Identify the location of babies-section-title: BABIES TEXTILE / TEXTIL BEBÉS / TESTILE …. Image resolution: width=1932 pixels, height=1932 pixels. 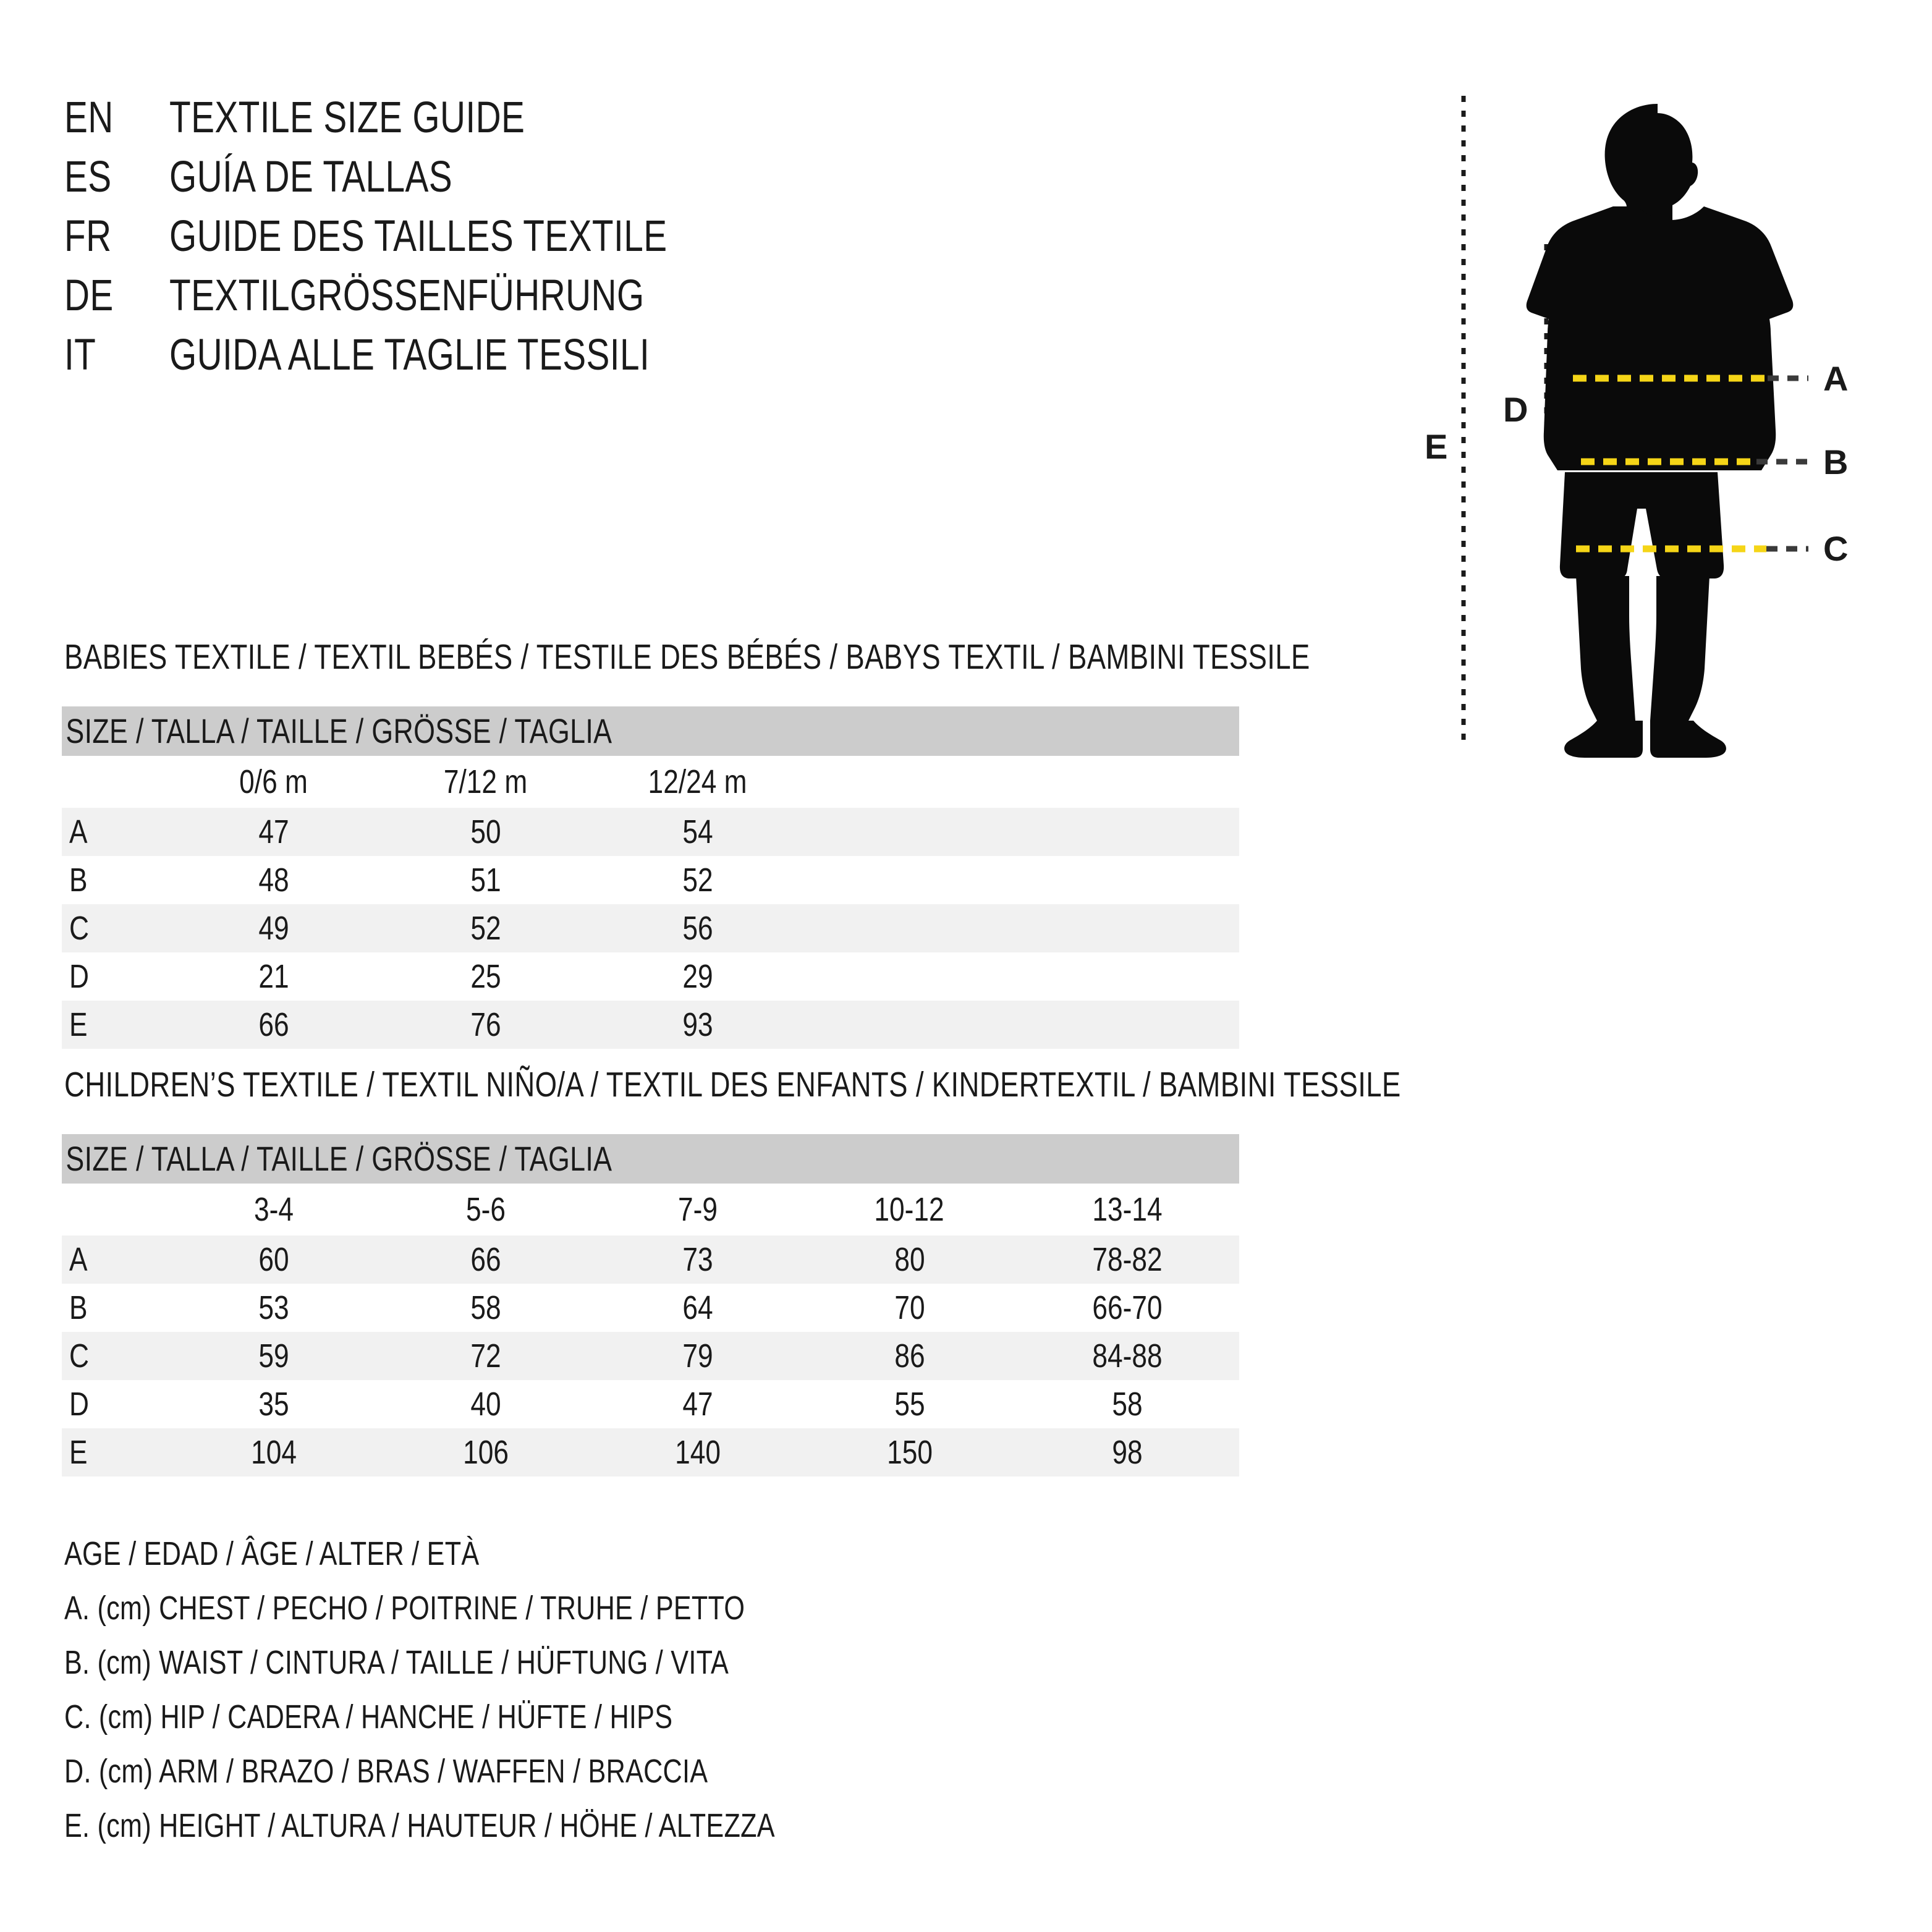
(687, 657).